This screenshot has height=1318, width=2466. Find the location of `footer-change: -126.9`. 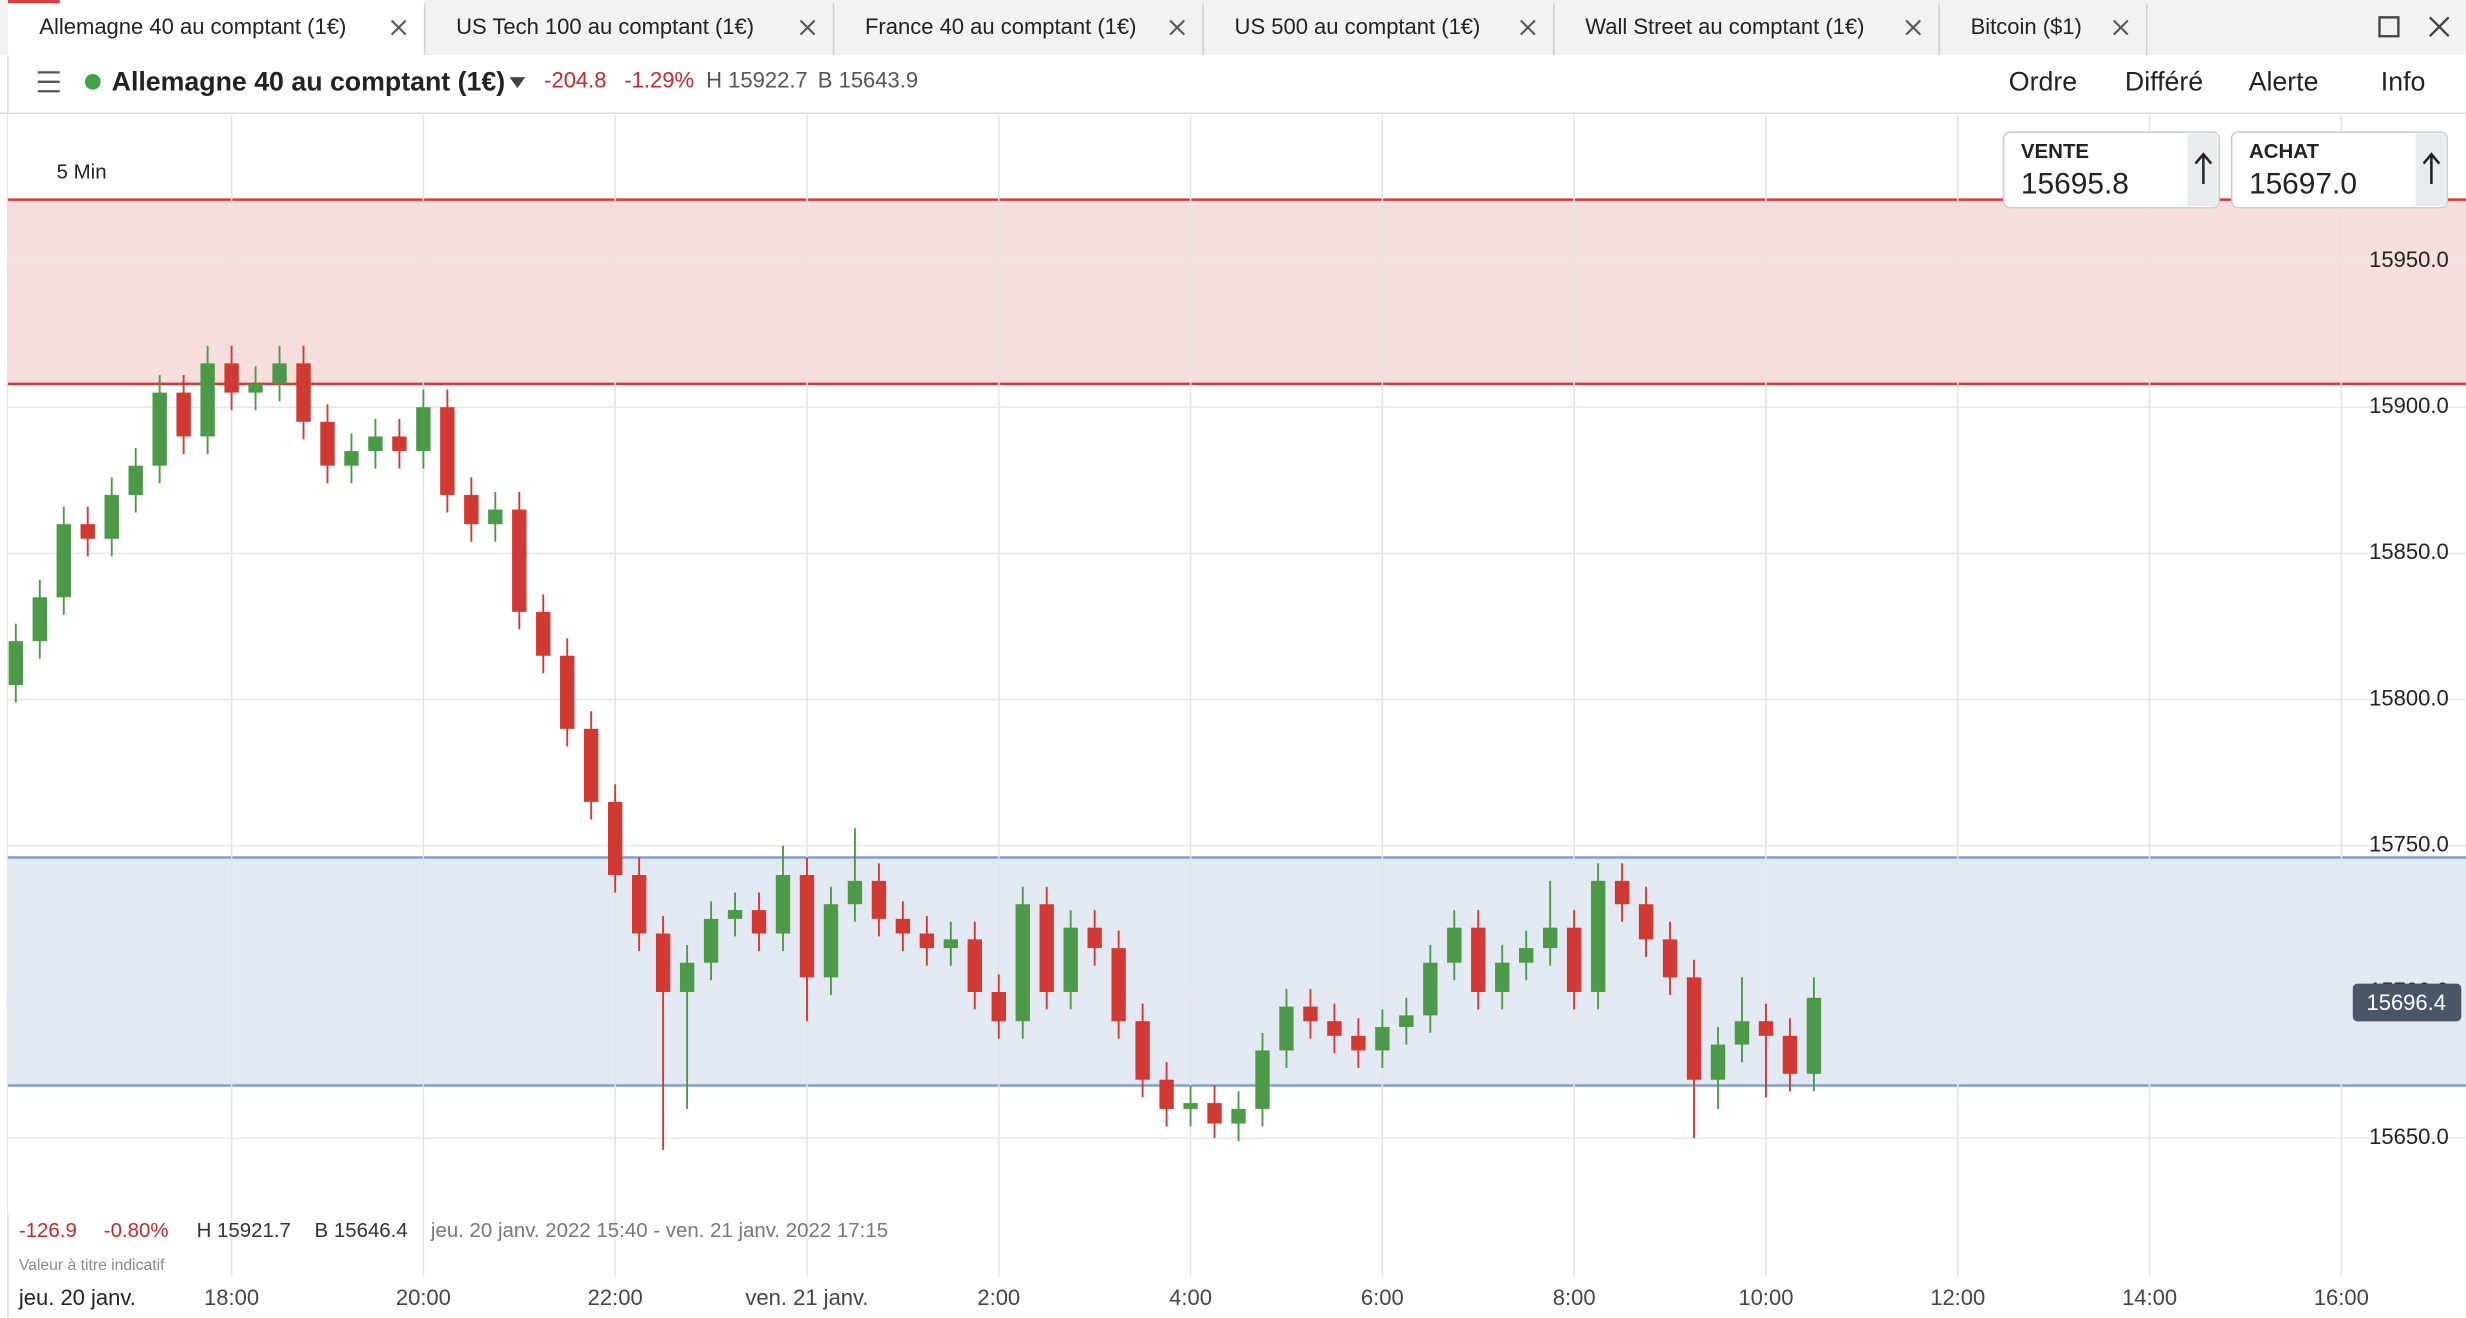

footer-change: -126.9 is located at coordinates (48, 1230).